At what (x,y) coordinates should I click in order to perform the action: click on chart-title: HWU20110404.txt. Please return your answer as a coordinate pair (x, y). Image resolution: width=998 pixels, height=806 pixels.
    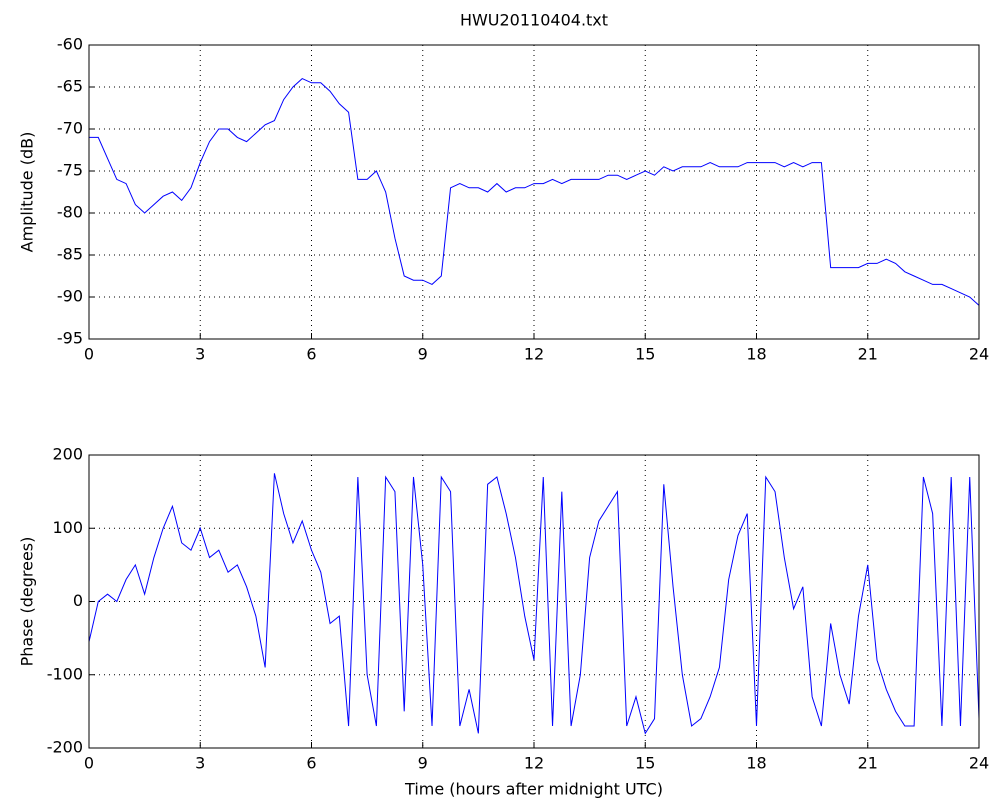
    Looking at the image, I should click on (534, 20).